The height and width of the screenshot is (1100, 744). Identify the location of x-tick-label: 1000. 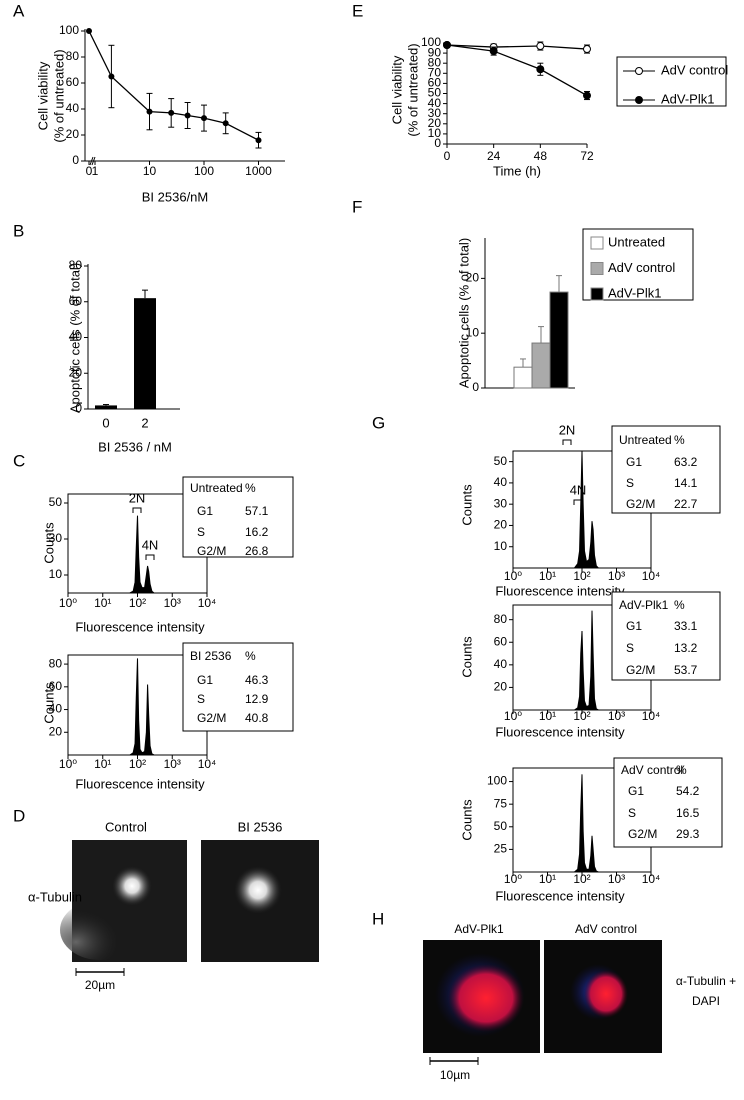
(258, 171).